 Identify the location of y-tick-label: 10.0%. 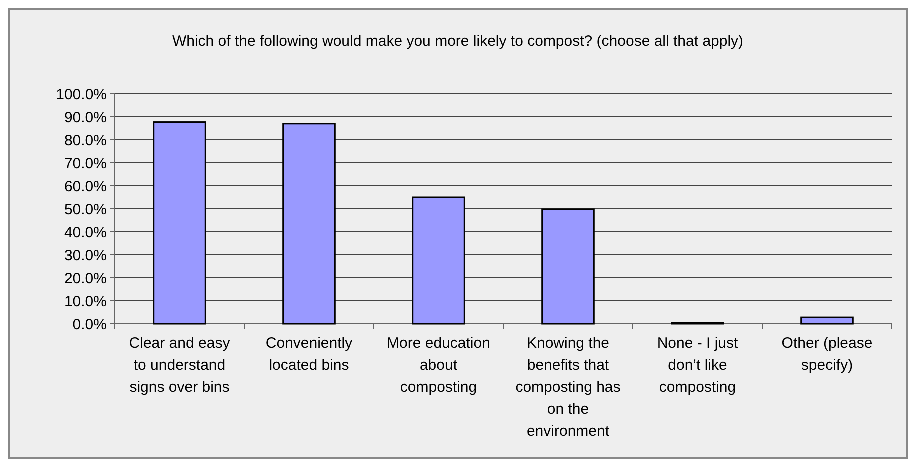
(85, 301).